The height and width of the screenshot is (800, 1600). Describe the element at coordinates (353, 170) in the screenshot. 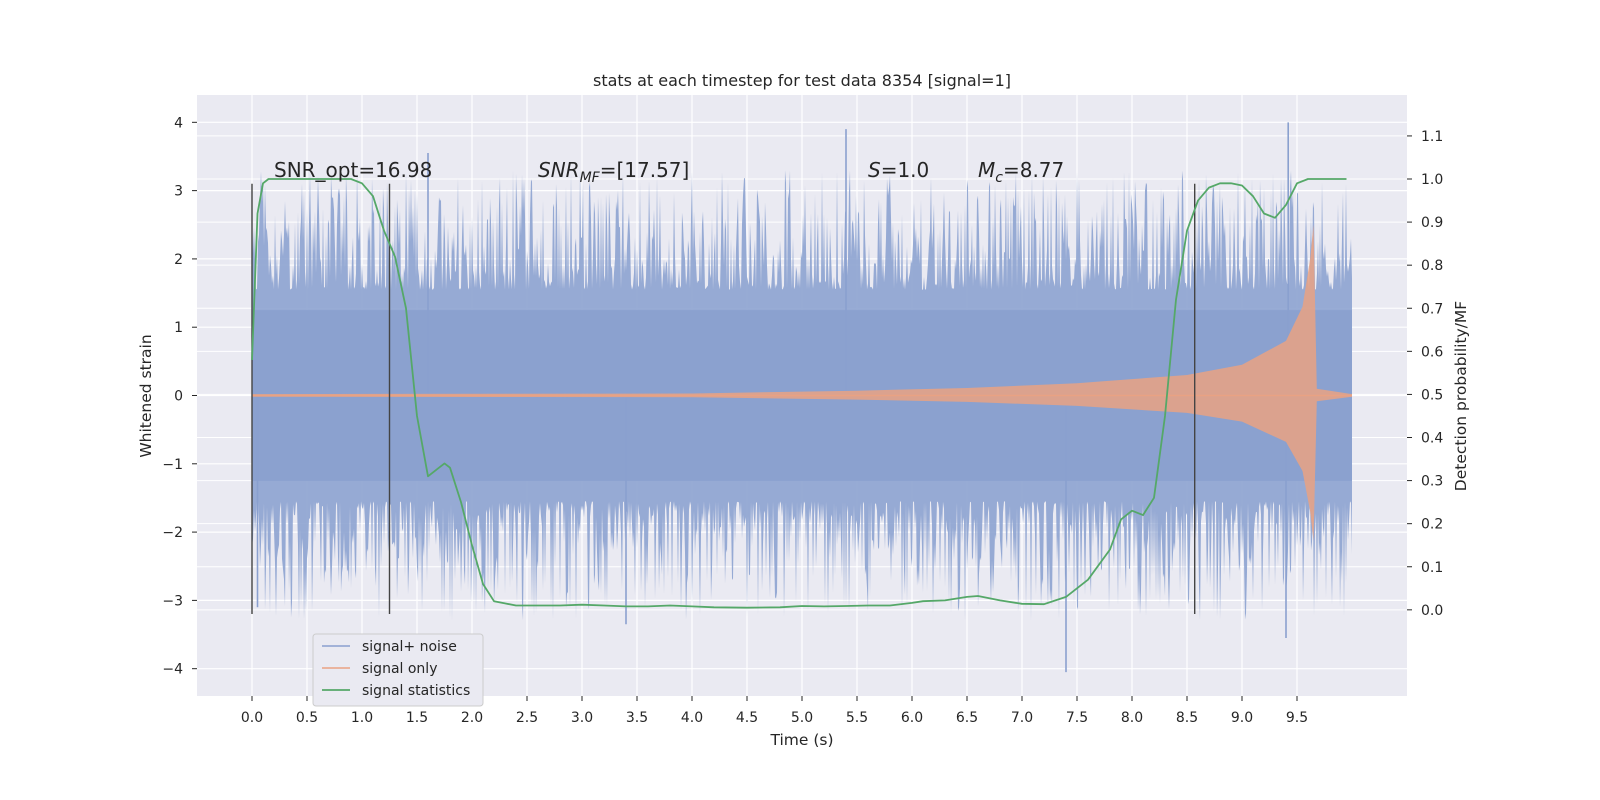

I see `annotation: SNR_opt=16.98` at that location.